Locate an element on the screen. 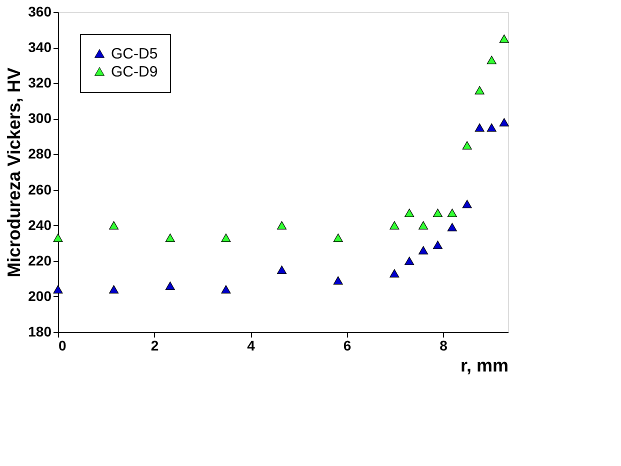 The image size is (621, 466). legend-label: GC-D9 is located at coordinates (134, 72).